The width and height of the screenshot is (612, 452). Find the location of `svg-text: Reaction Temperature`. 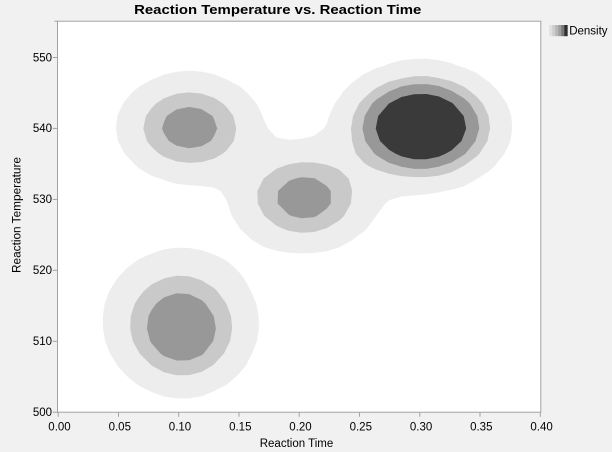

svg-text: Reaction Temperature is located at coordinates (18, 215).